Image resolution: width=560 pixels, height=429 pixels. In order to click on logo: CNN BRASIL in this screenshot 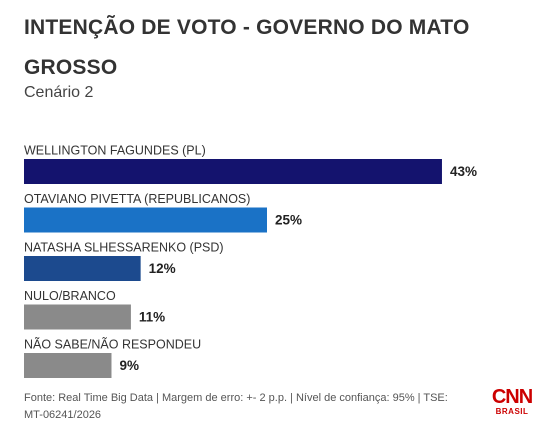, I will do `click(512, 402)`.